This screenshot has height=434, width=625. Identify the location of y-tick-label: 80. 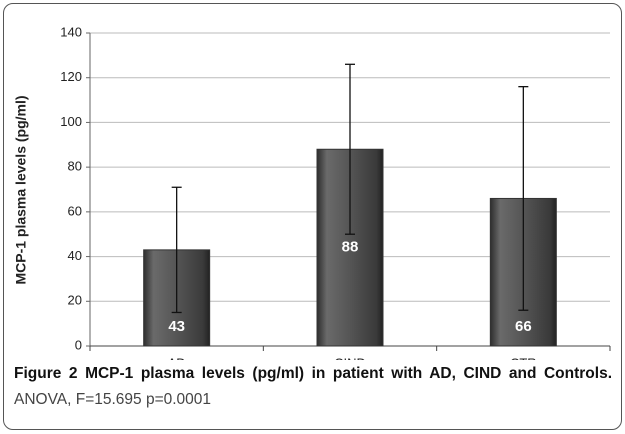
(75, 166).